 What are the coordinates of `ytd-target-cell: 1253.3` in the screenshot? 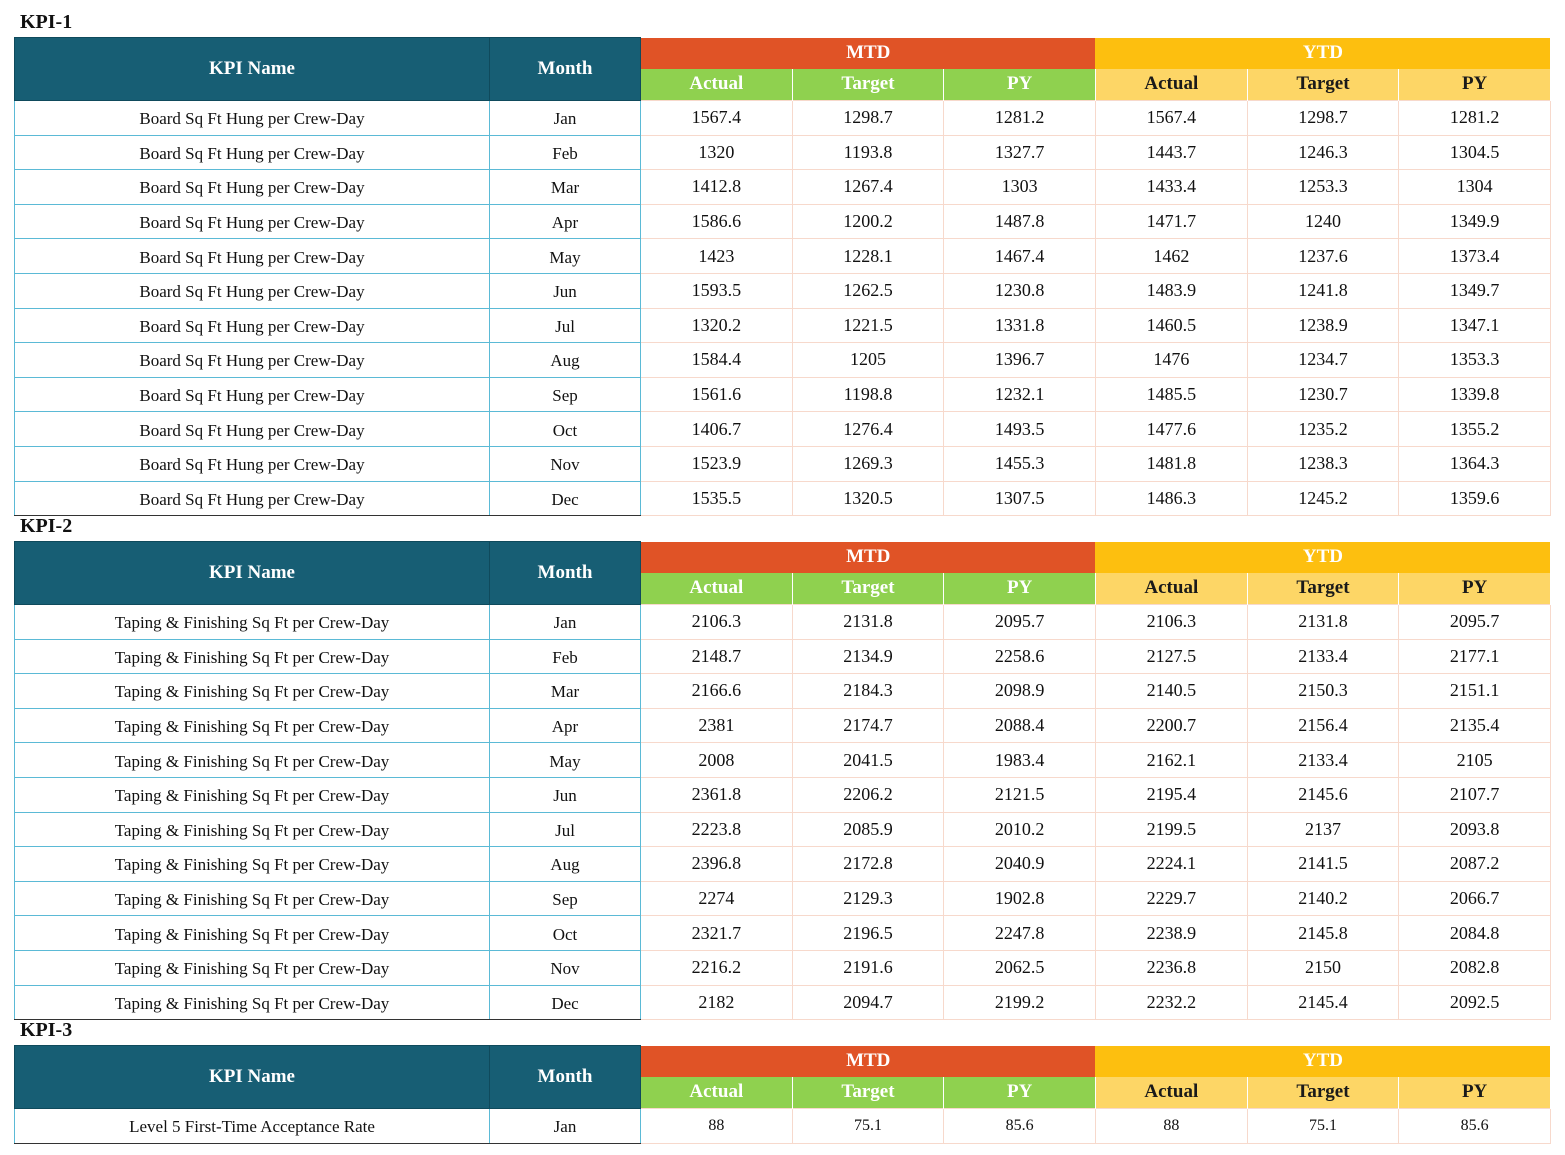 It's located at (1323, 187).